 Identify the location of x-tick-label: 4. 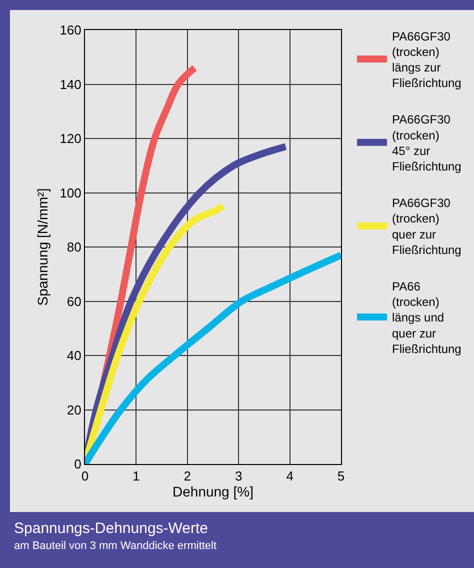
(290, 476).